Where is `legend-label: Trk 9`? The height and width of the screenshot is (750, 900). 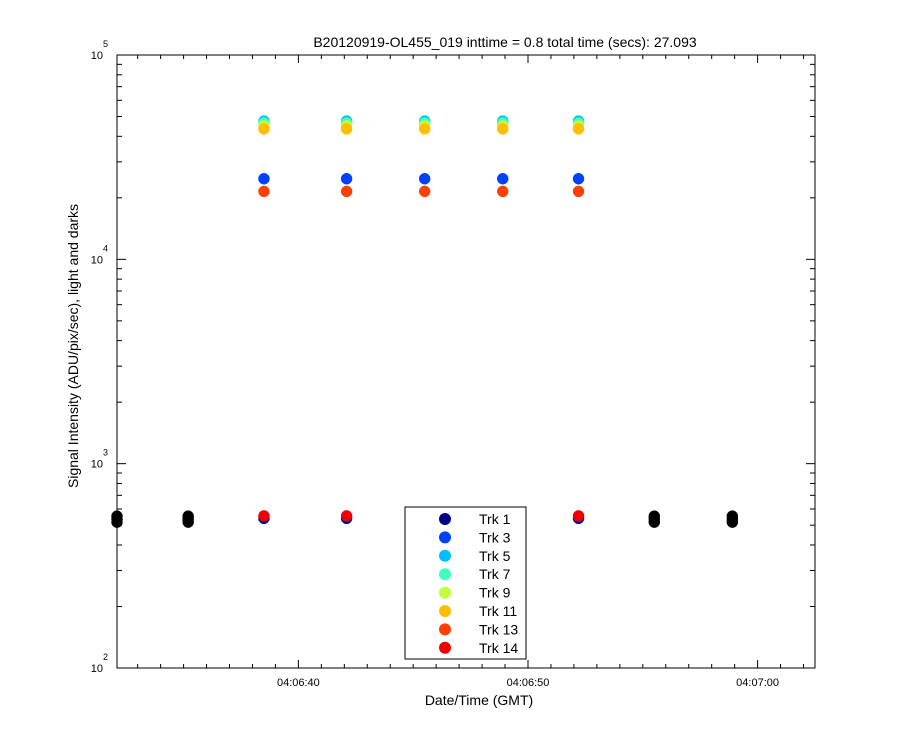
legend-label: Trk 9 is located at coordinates (495, 593).